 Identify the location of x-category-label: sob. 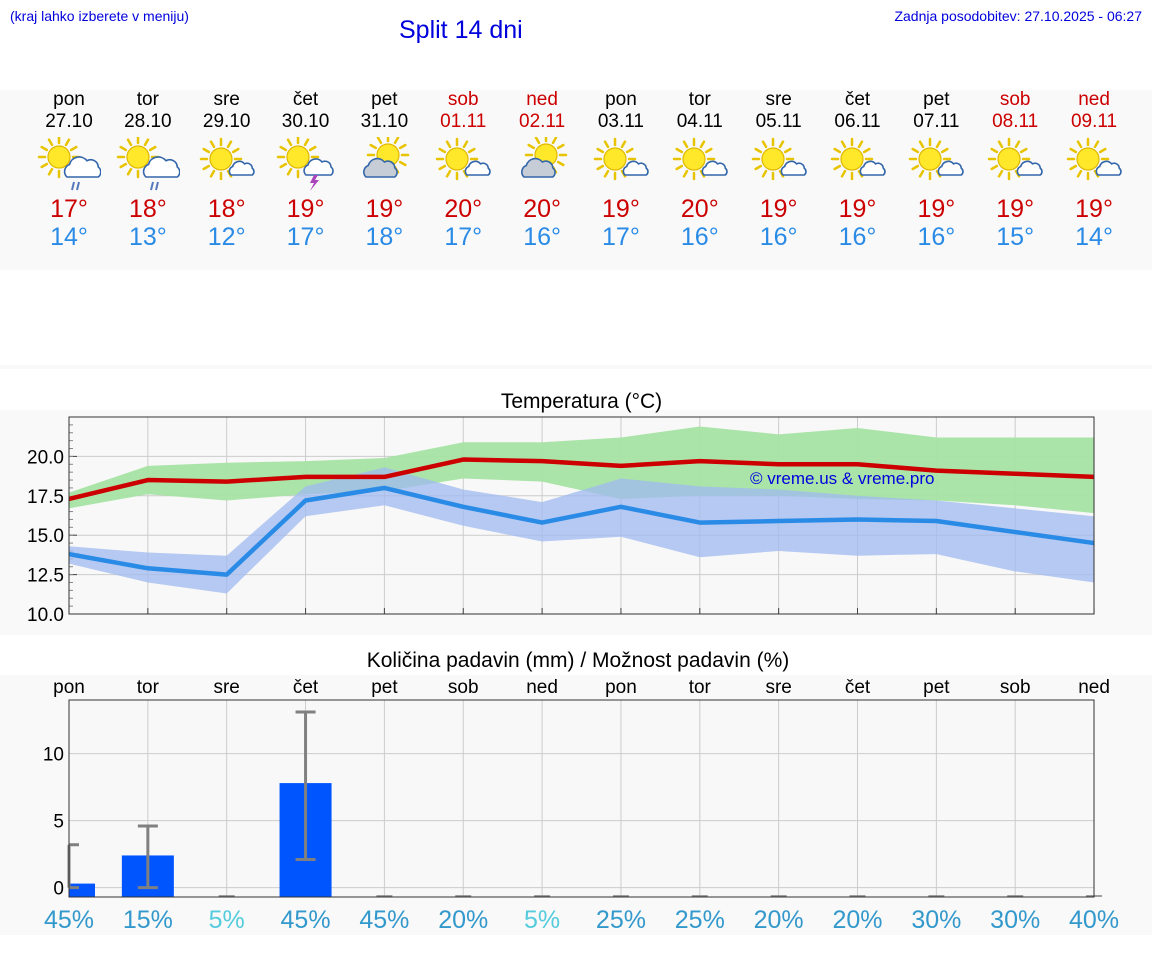
(463, 687).